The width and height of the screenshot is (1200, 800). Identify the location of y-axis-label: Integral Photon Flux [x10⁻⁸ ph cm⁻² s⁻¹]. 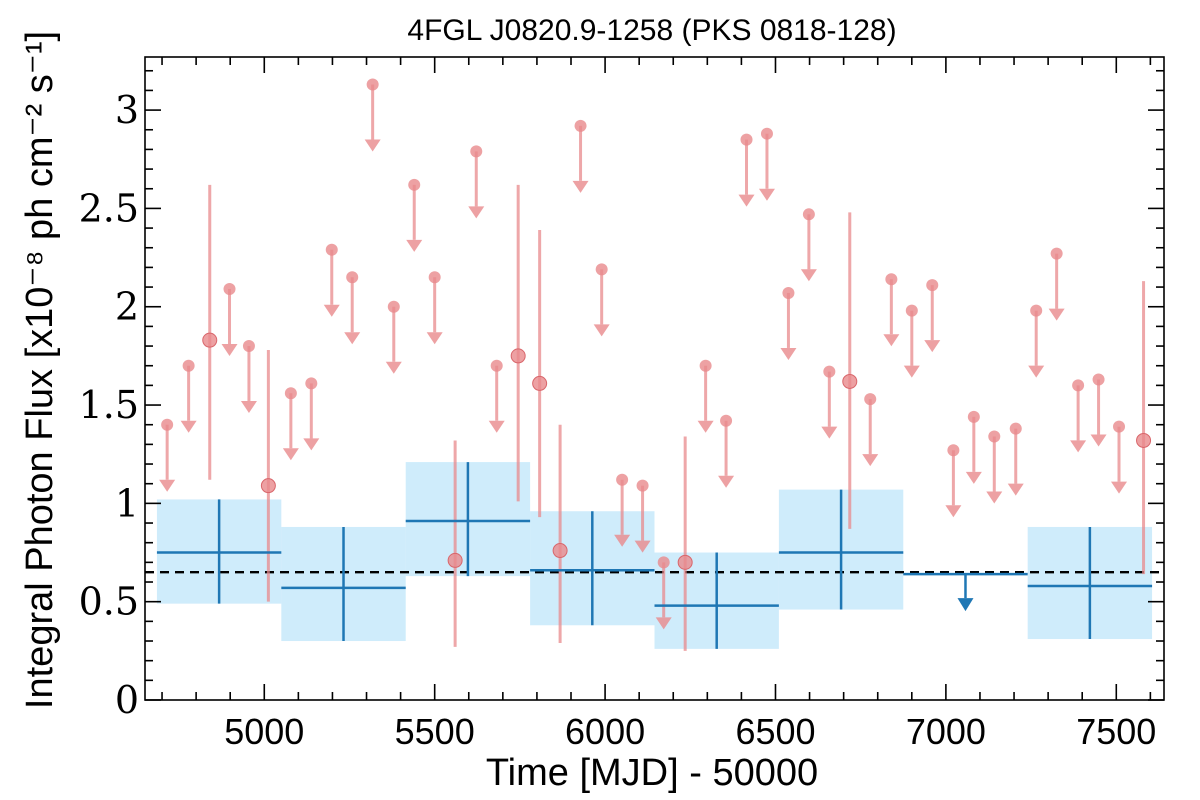
(40, 370).